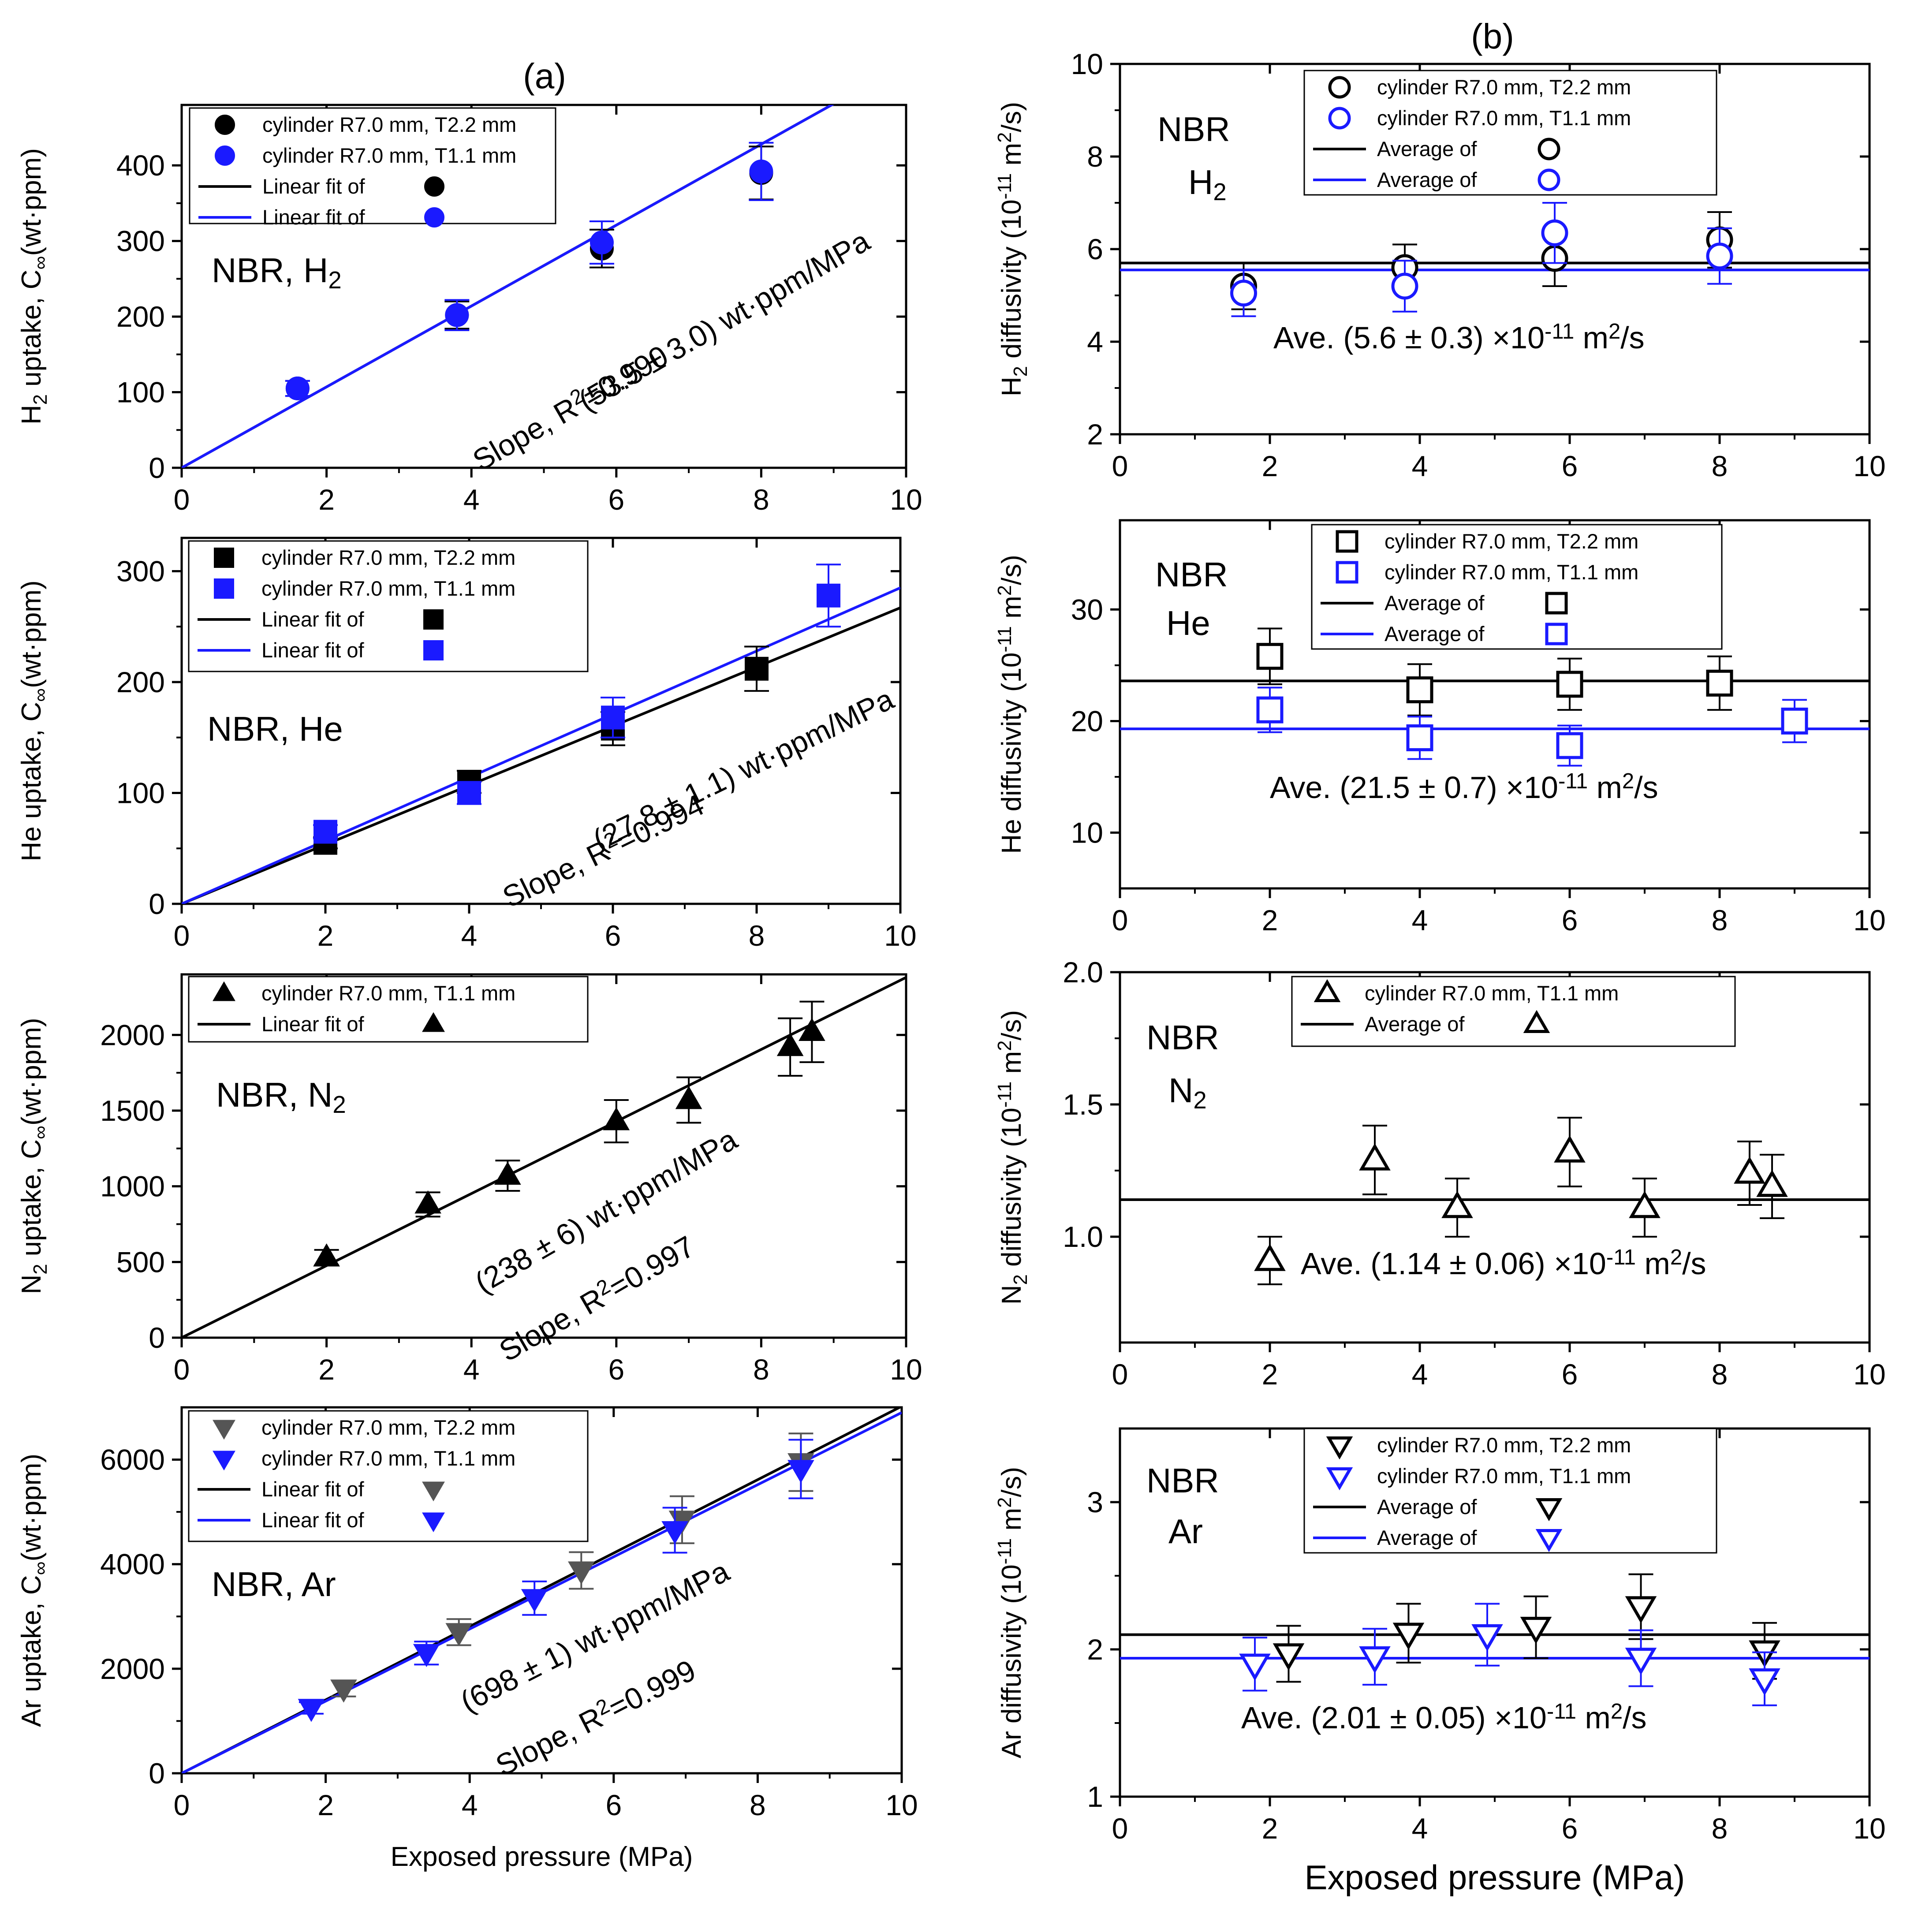 The image size is (1907, 1932). What do you see at coordinates (606, 1211) in the screenshot?
I see `slope-annotation: (238 ± 6) wt·ppm/MPa` at bounding box center [606, 1211].